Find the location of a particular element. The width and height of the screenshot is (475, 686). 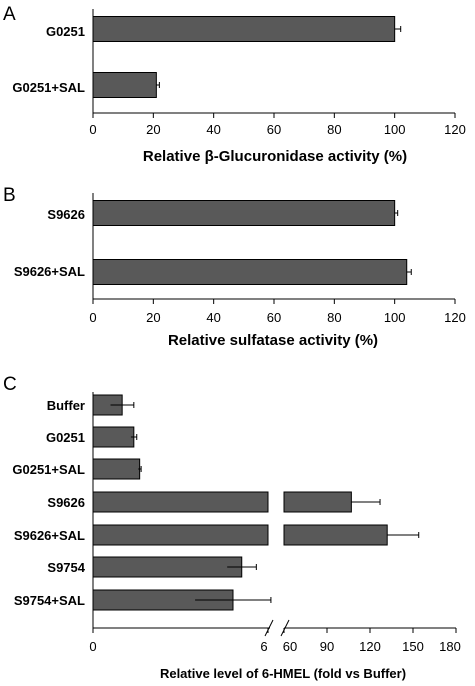

panel-letter-c: C is located at coordinates (10, 384).